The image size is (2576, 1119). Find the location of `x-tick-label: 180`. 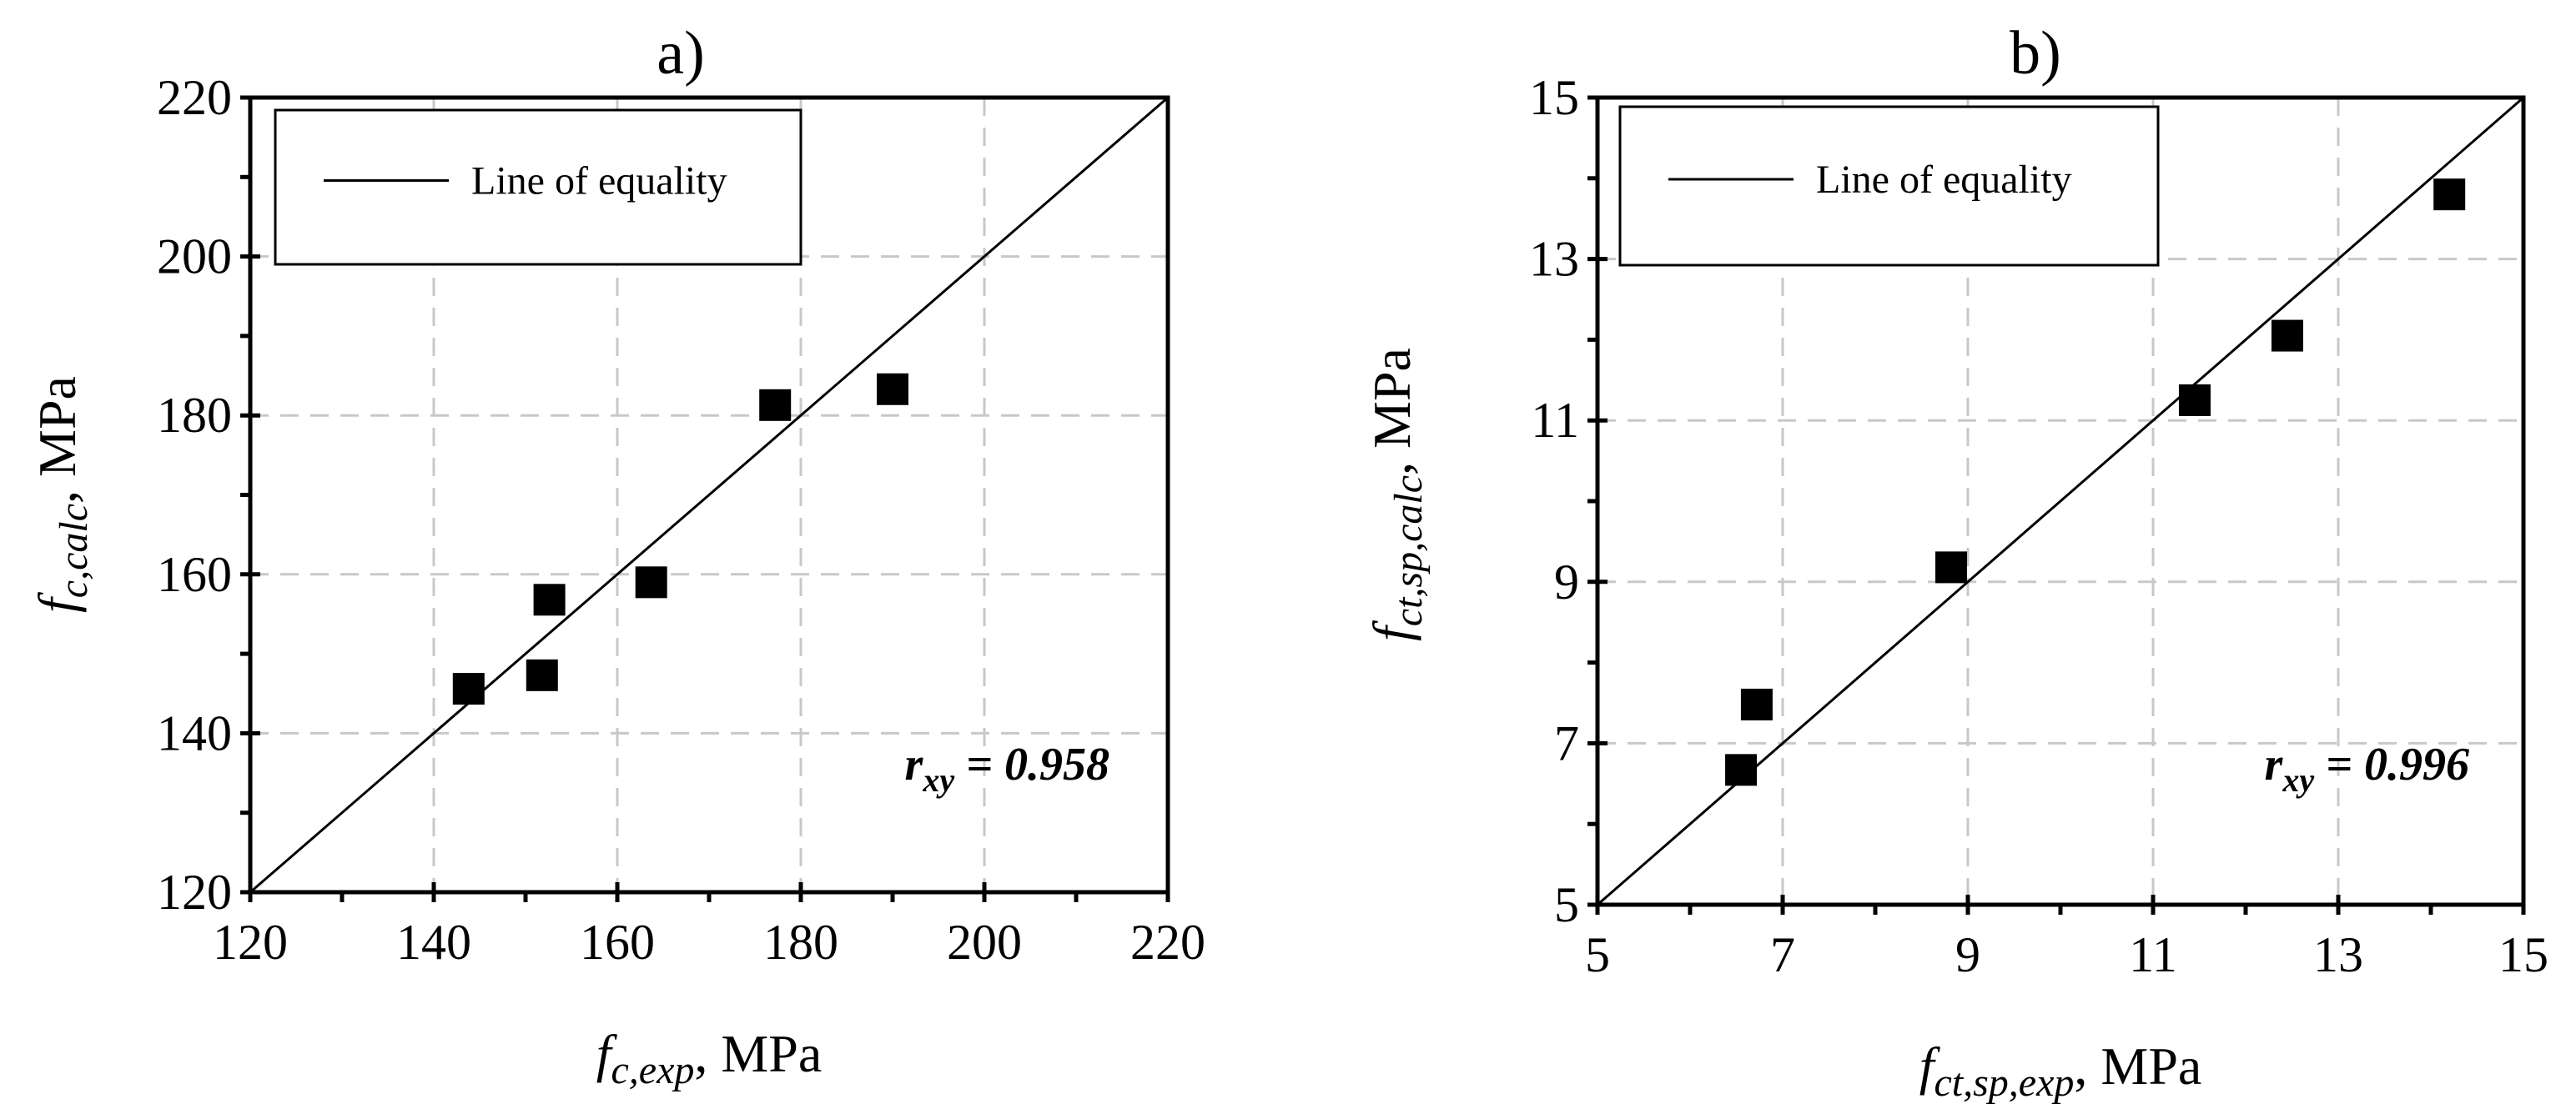

x-tick-label: 180 is located at coordinates (800, 942).